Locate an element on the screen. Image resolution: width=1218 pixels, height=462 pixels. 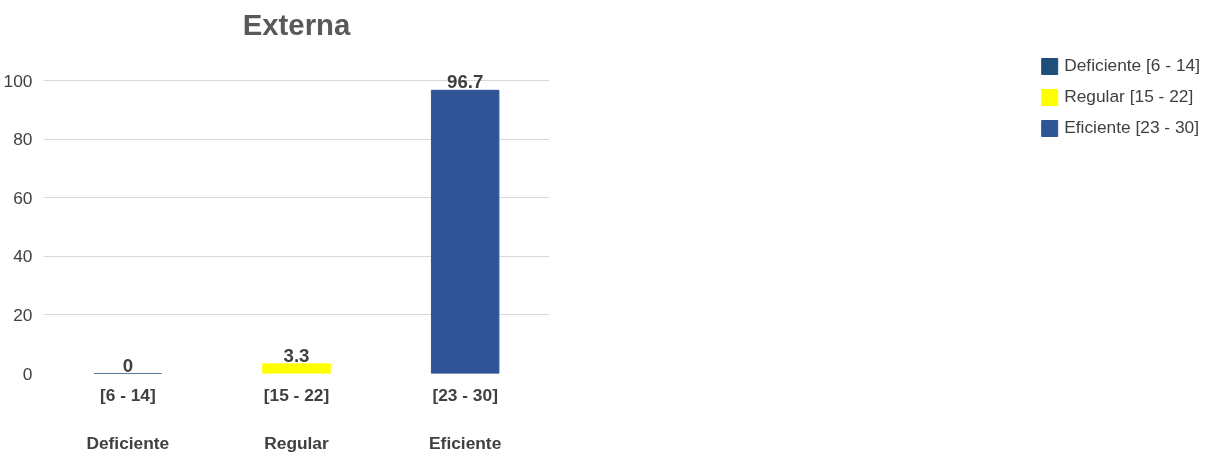
data-label: 0 is located at coordinates (128, 365).